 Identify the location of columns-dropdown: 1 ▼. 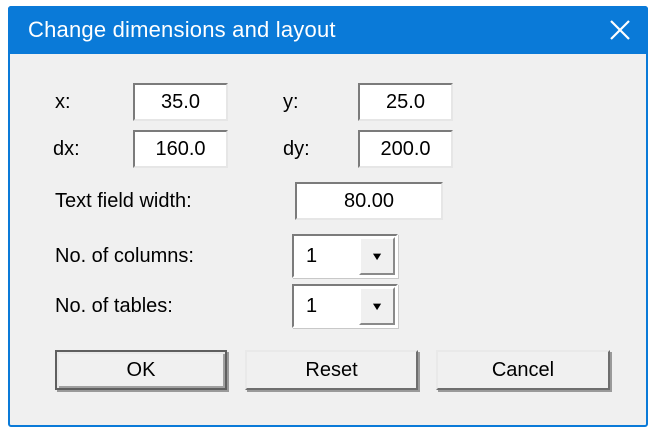
(345, 256).